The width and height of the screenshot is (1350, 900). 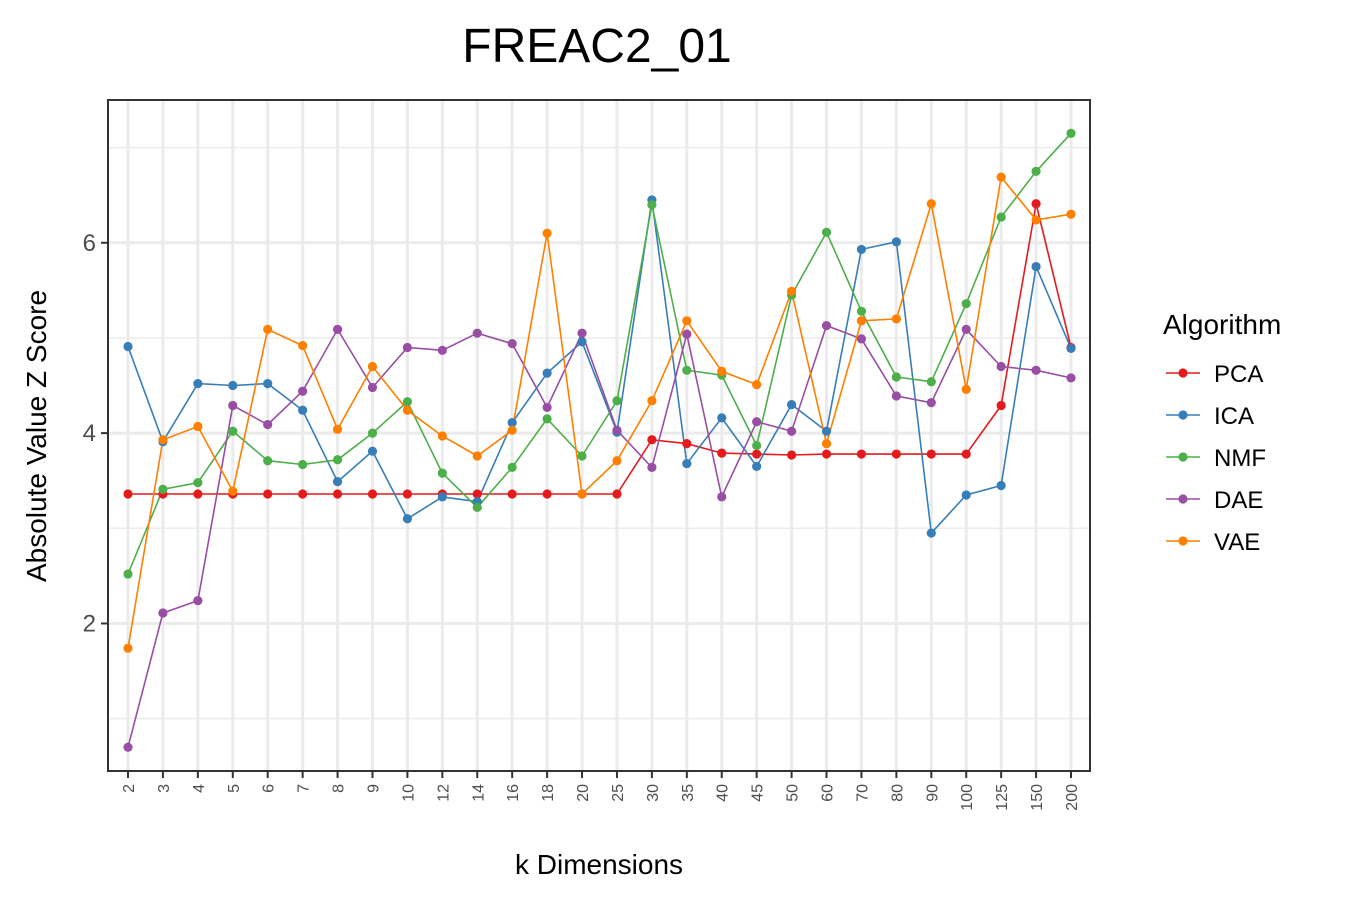 I want to click on legend-label-vae: VAE, so click(x=1237, y=542).